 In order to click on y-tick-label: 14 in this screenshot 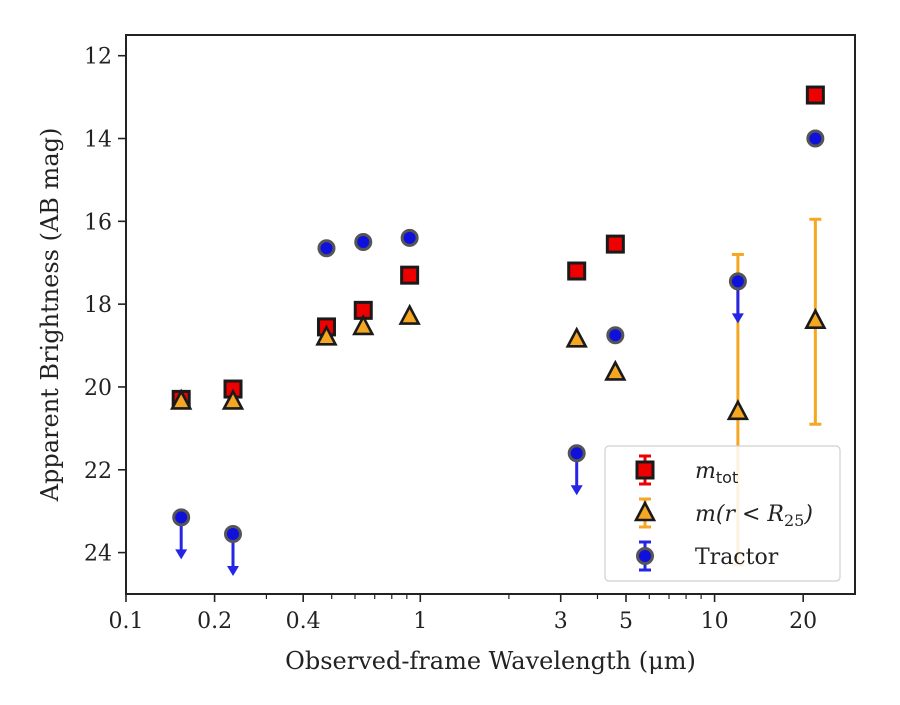, I will do `click(98, 140)`.